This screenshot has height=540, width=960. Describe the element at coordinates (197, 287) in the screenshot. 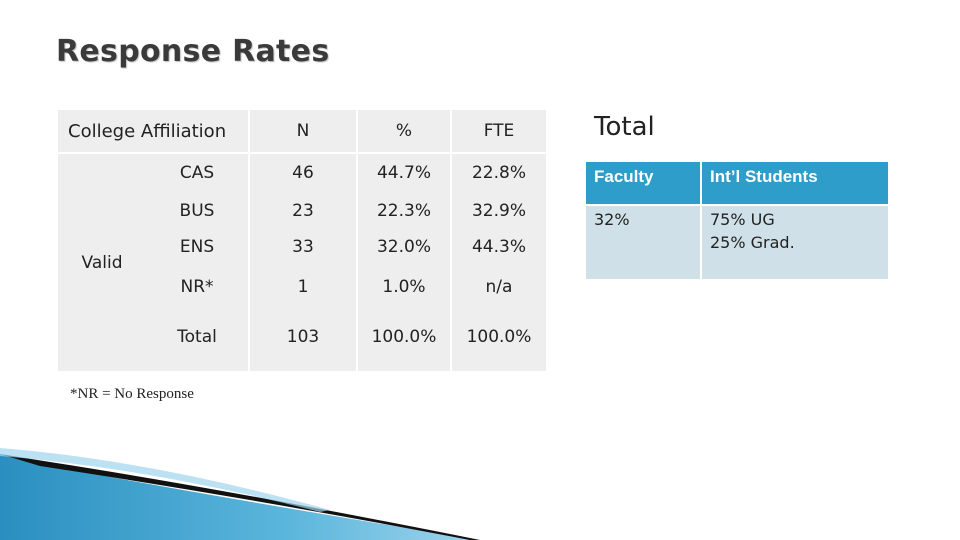

I see `row-college: NR*` at that location.